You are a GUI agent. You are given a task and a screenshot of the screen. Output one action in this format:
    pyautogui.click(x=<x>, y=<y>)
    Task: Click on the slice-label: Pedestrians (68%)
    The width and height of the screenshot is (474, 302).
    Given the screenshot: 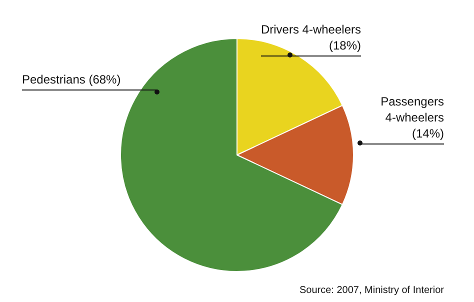 What is the action you would take?
    pyautogui.click(x=71, y=79)
    